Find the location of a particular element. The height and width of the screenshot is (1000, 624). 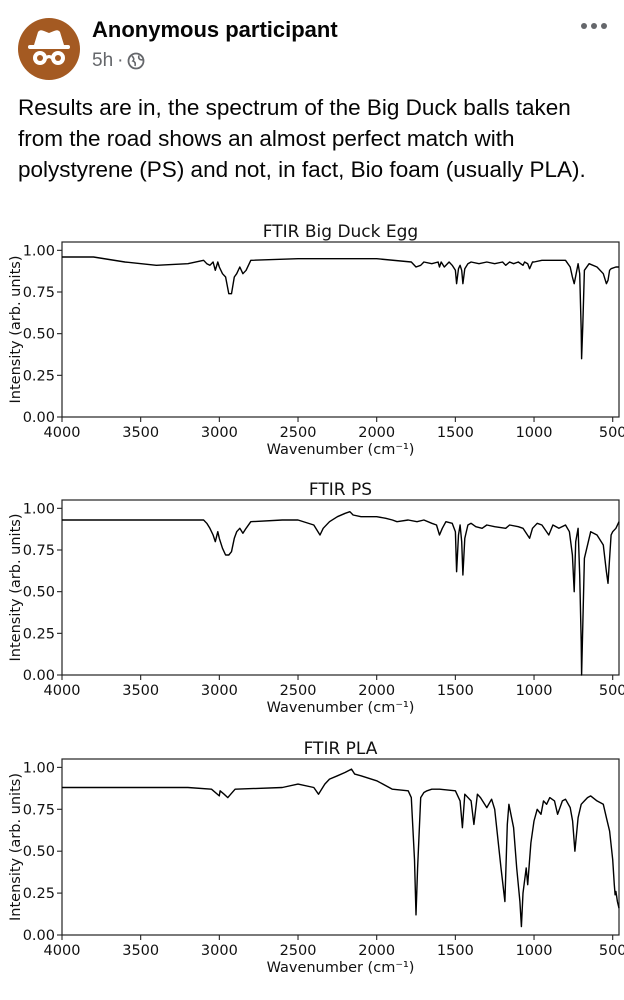

post-time: 5h is located at coordinates (103, 60).